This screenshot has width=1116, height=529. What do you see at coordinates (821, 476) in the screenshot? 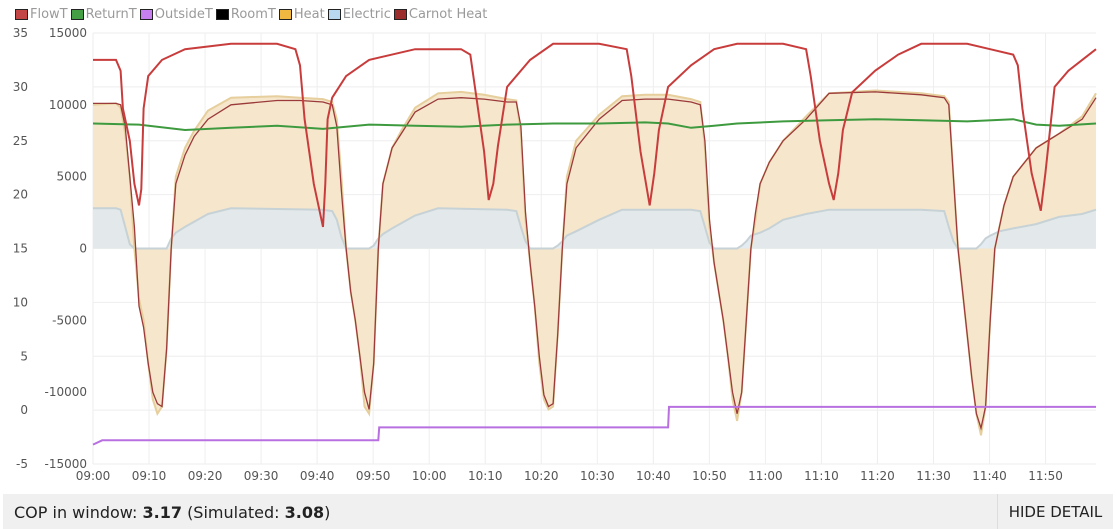
I see `x-tick-label: 11:10` at bounding box center [821, 476].